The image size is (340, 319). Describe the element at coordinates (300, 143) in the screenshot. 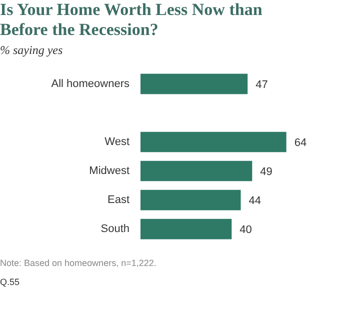

I see `data-label: 64` at that location.